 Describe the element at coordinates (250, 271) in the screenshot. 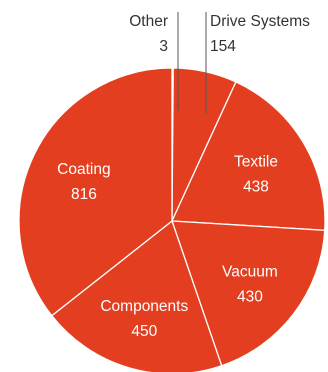

I see `slice-label-vacuum: Vacuum` at that location.